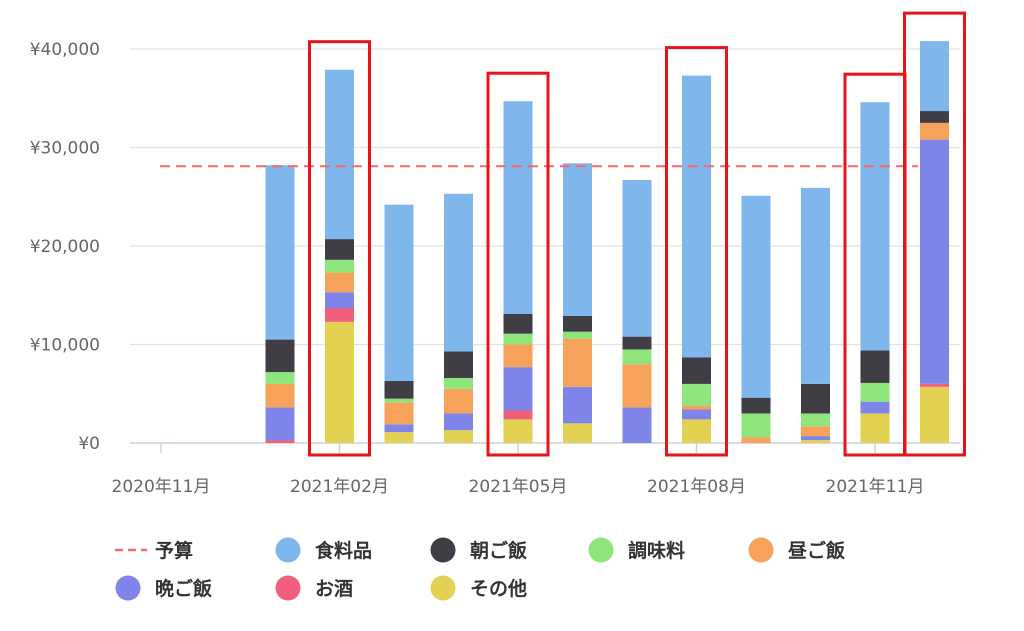  What do you see at coordinates (816, 550) in the screenshot?
I see `legend-label: 昼ご飯` at bounding box center [816, 550].